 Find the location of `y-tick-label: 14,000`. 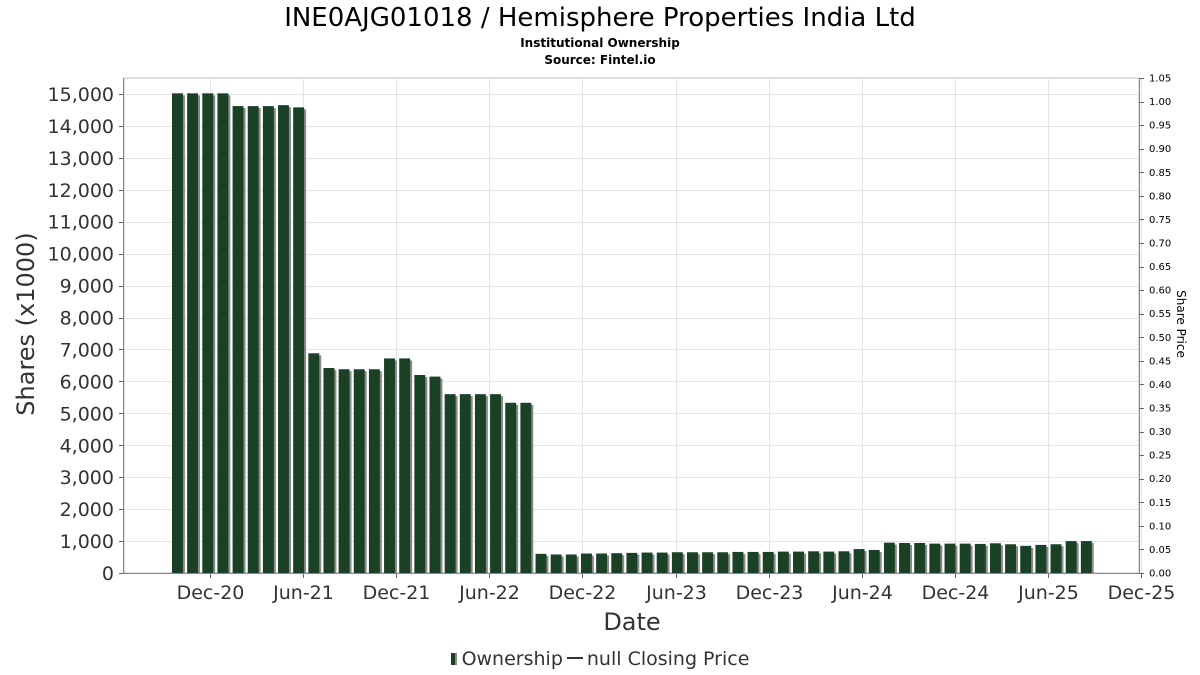

y-tick-label: 14,000 is located at coordinates (81, 127).